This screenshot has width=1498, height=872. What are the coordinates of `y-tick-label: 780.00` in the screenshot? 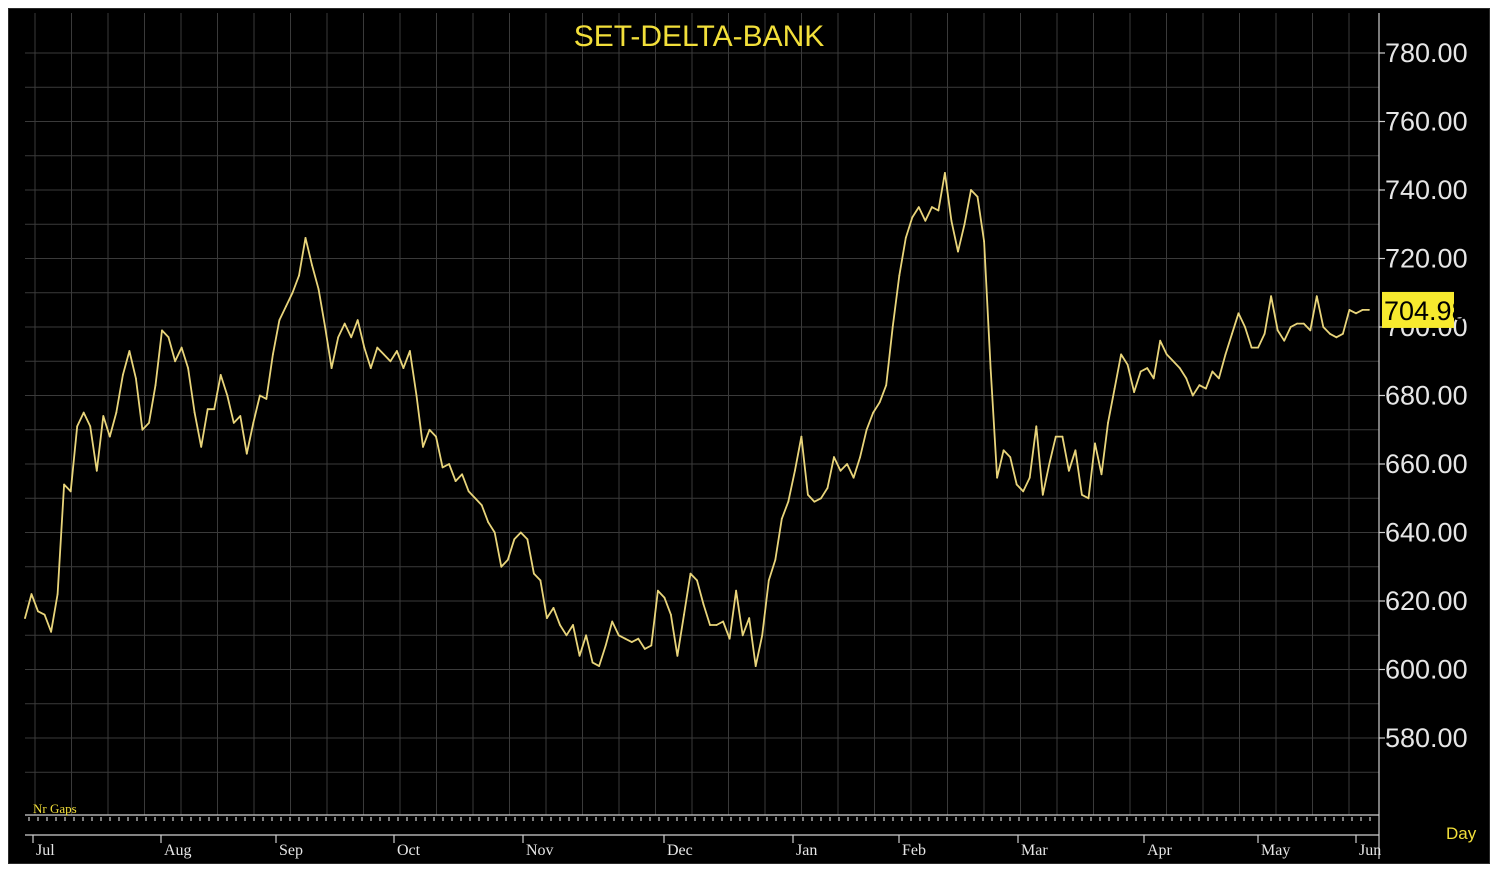 It's located at (1426, 53).